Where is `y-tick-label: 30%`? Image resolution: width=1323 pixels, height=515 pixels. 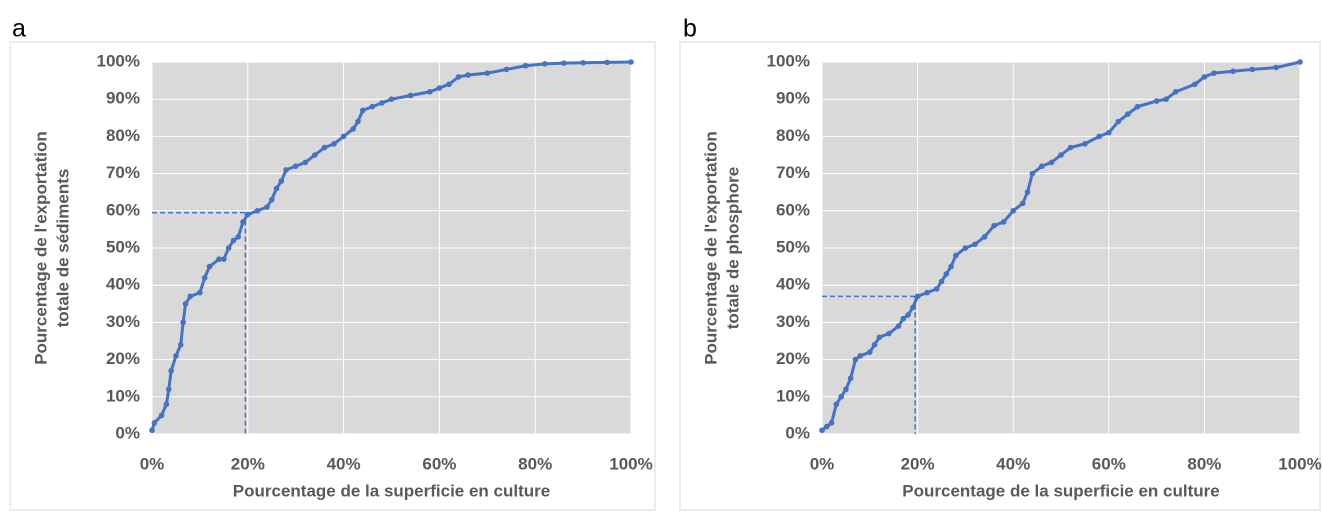
y-tick-label: 30% is located at coordinates (793, 321).